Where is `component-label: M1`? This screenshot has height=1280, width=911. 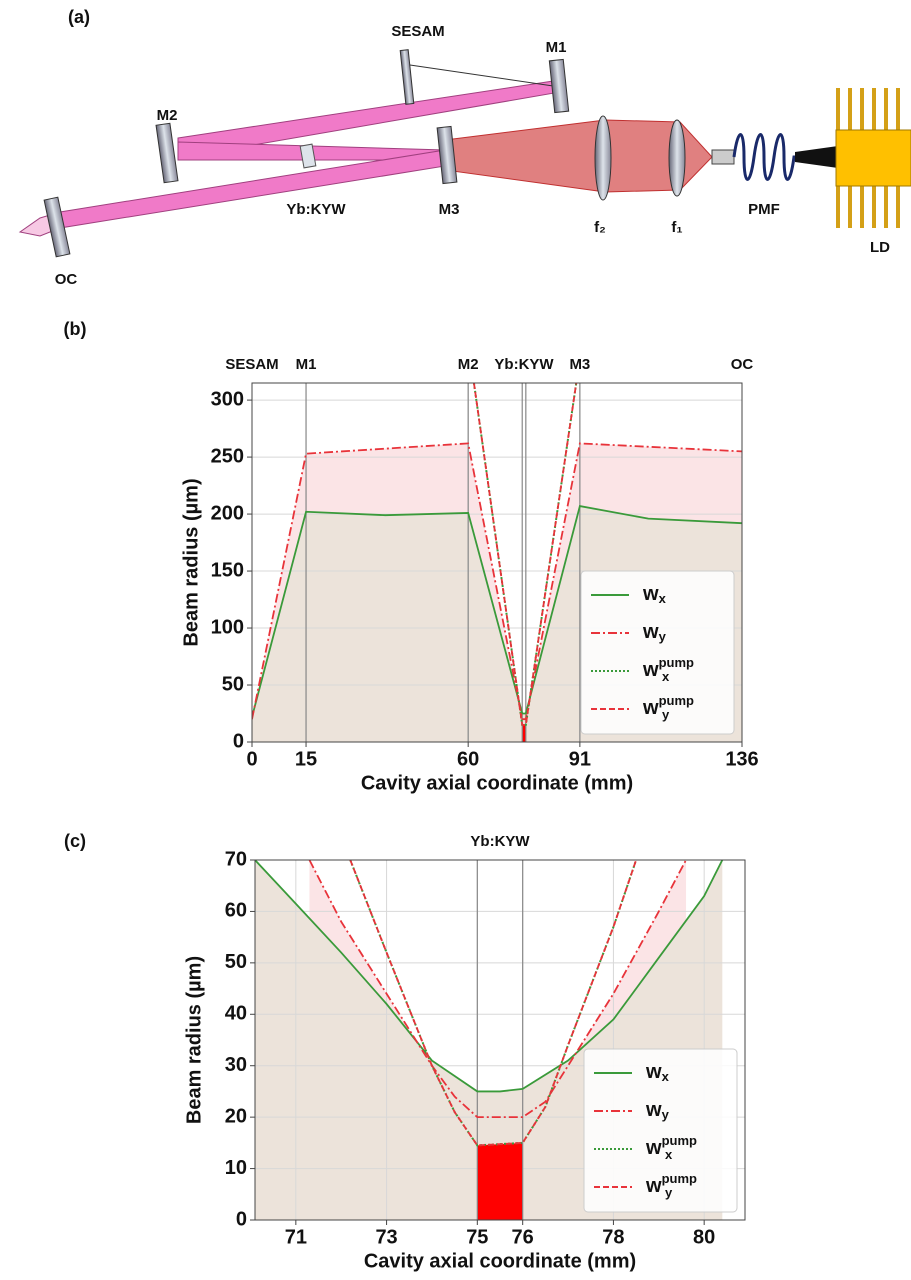
component-label: M1 is located at coordinates (556, 47).